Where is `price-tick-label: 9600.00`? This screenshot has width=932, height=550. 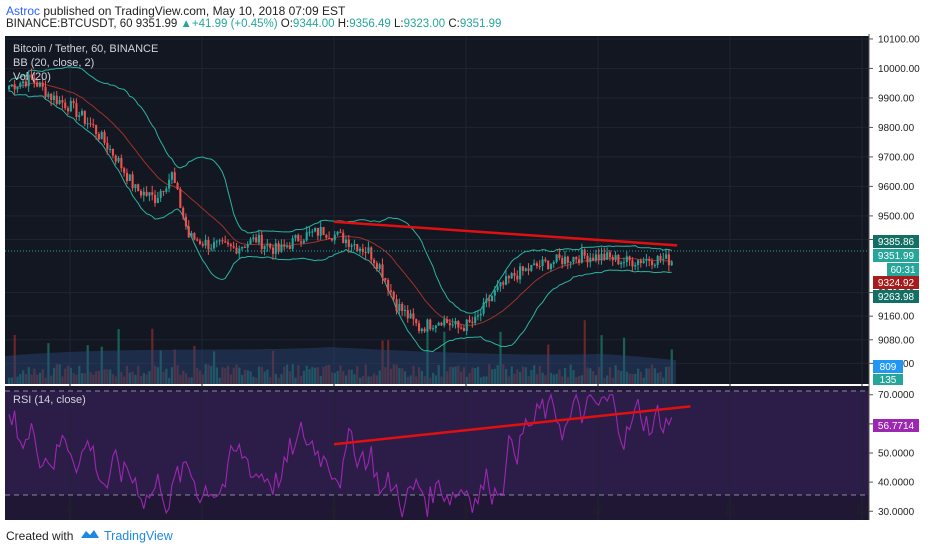 price-tick-label: 9600.00 is located at coordinates (896, 187).